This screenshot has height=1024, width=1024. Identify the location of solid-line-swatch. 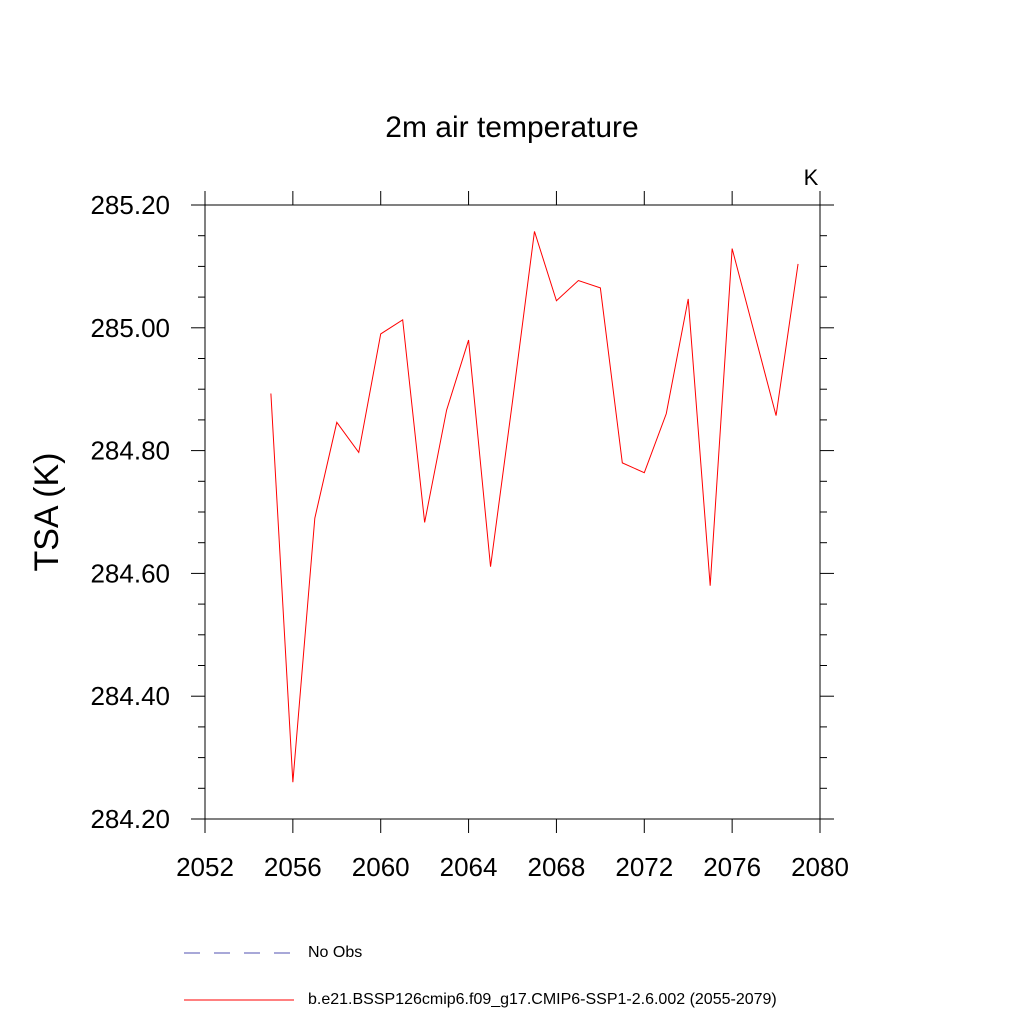
(239, 1000).